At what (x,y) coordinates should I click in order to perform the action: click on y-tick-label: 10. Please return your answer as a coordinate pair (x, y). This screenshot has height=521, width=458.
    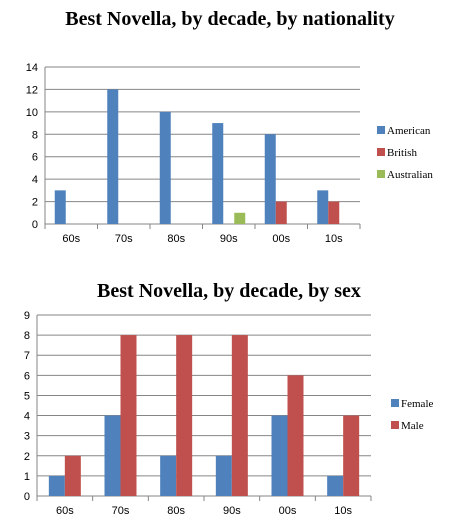
    Looking at the image, I should click on (32, 113).